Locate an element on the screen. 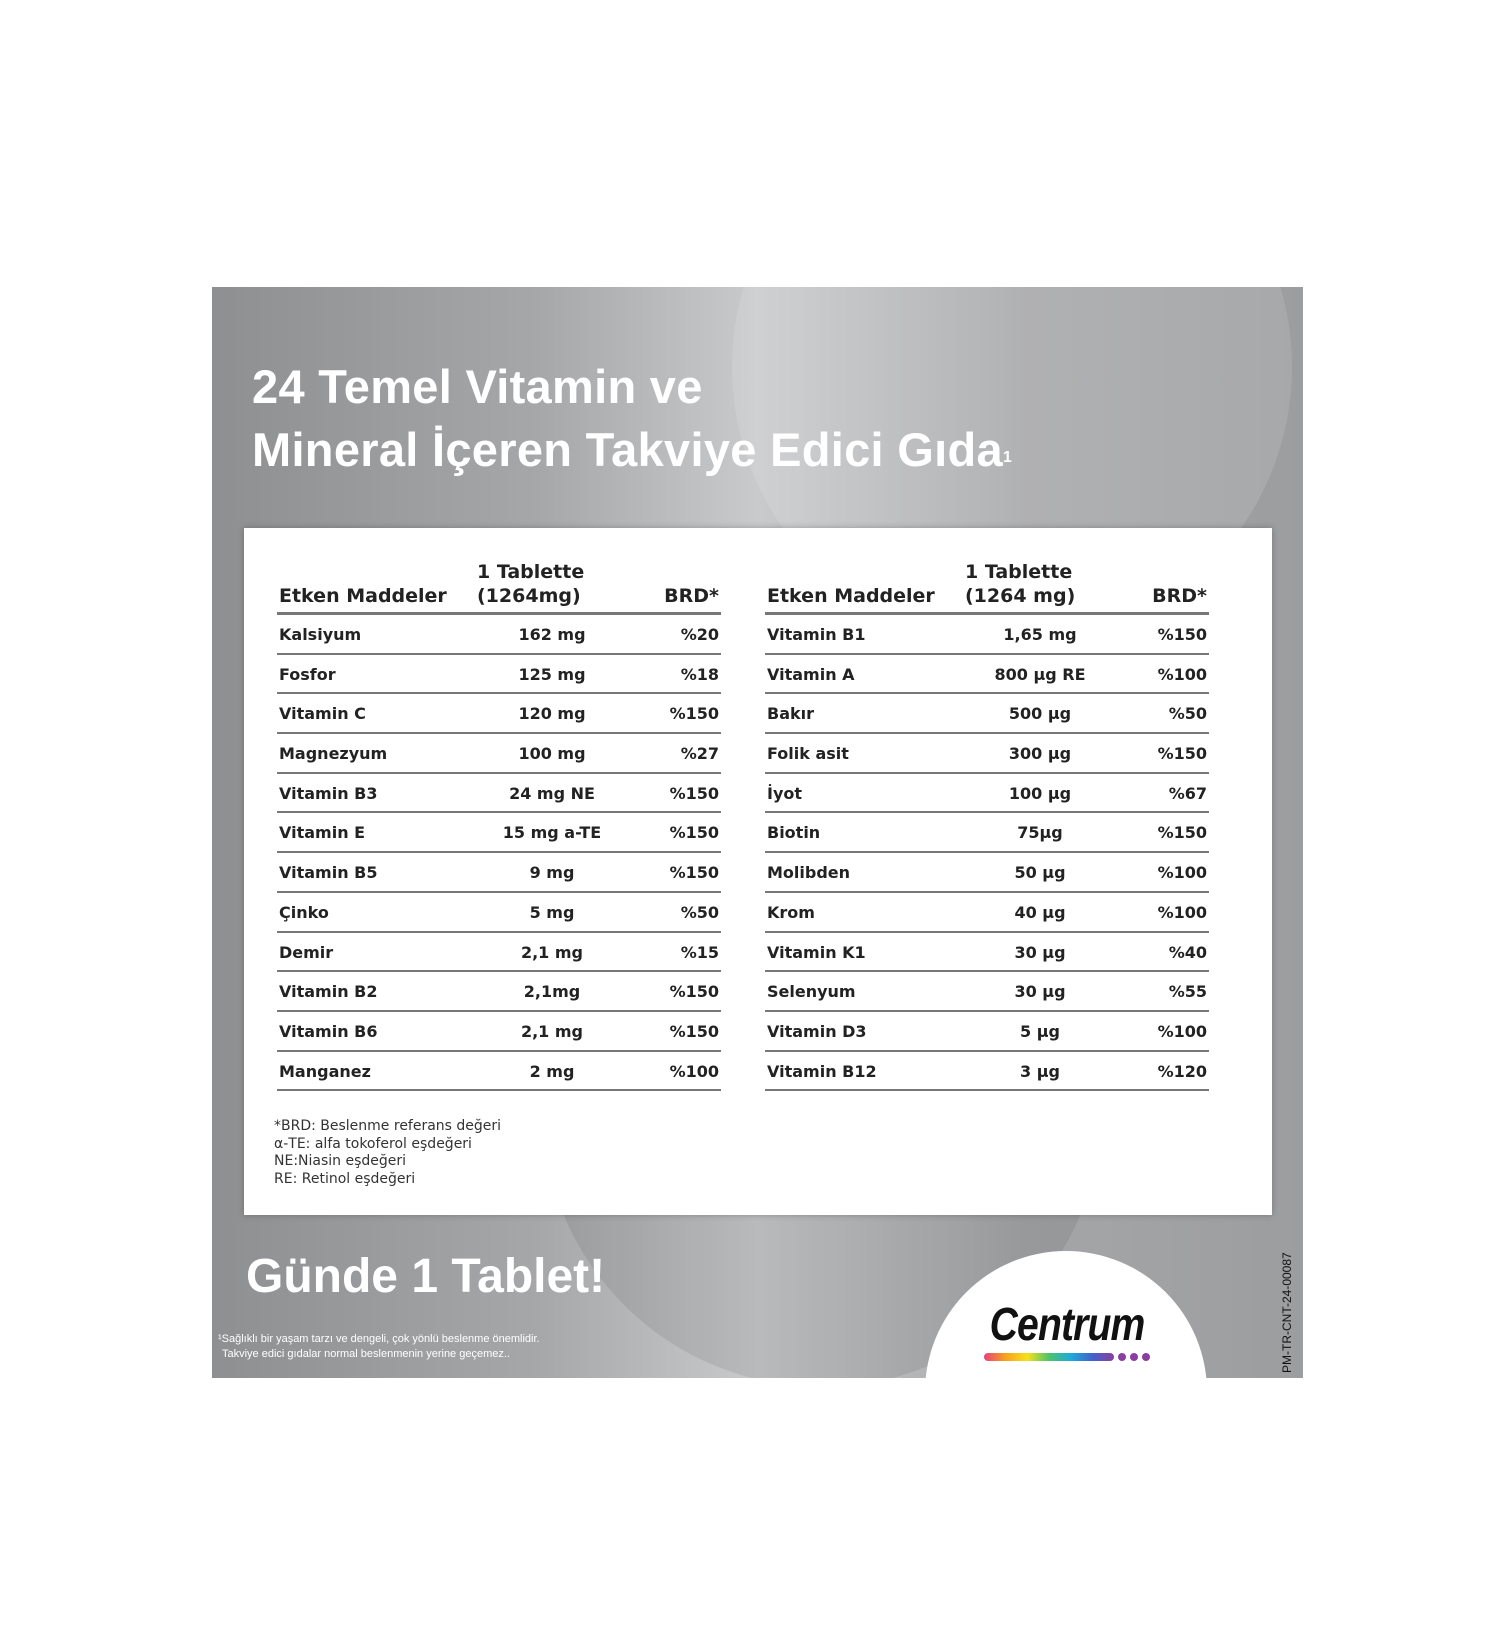 Image resolution: width=1500 pixels, height=1650 pixels. ingredient-name: Vitamin B6 is located at coordinates (328, 1031).